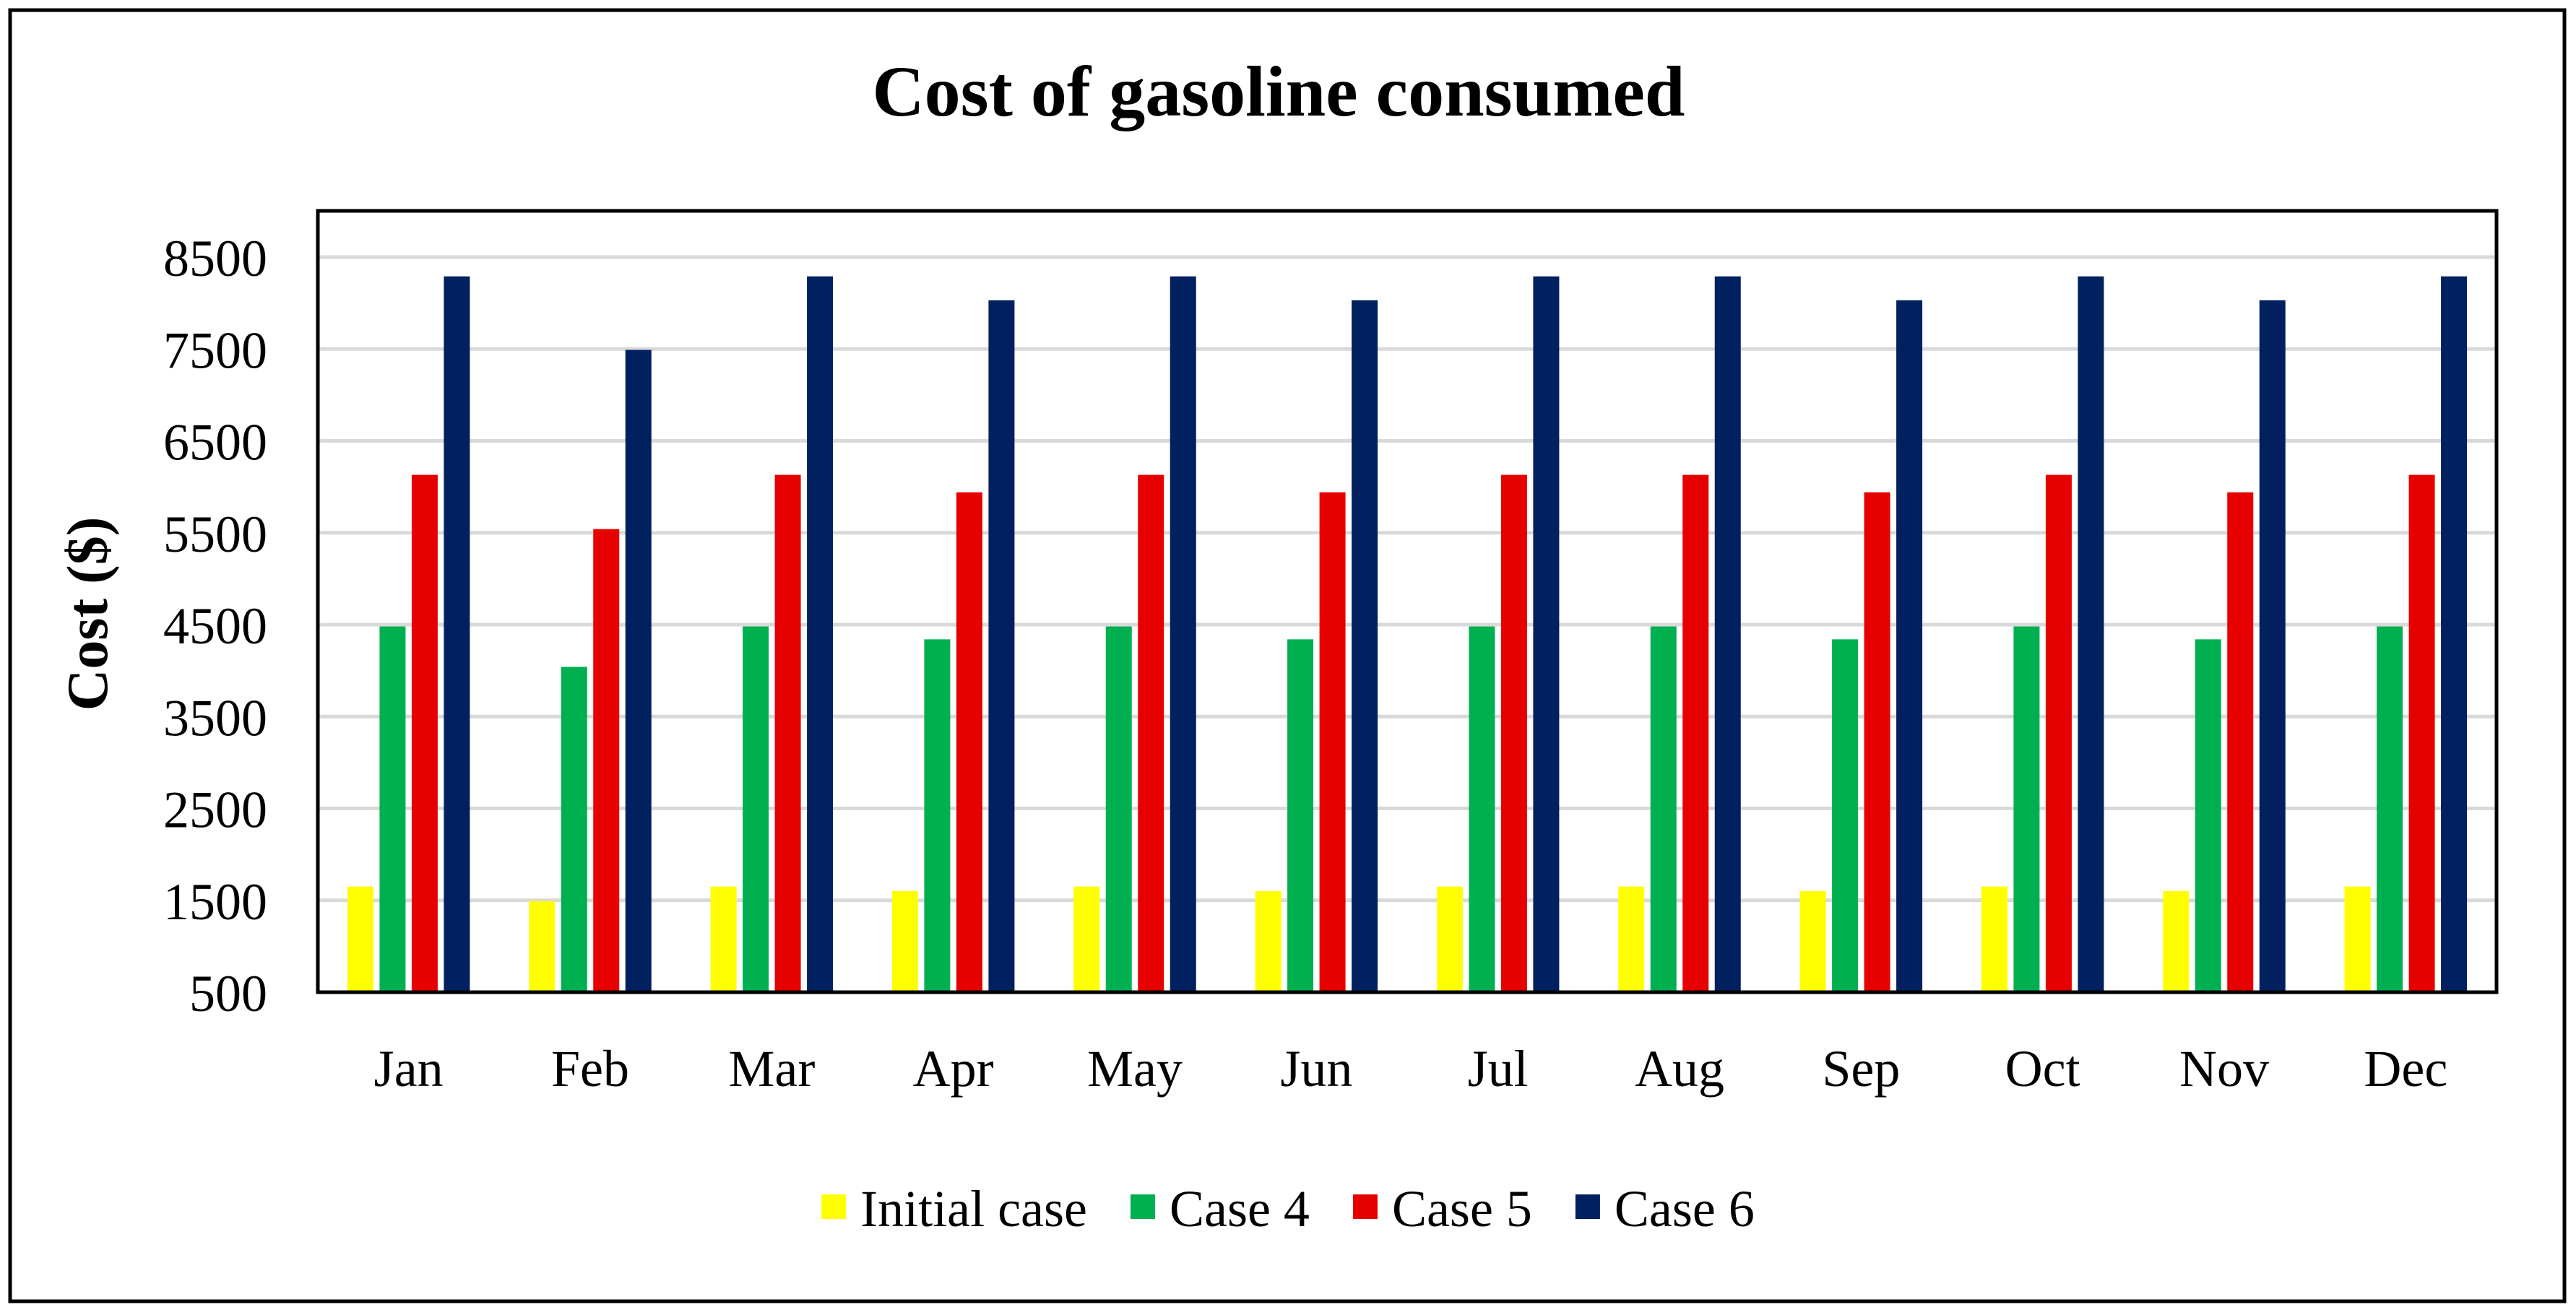 This screenshot has width=2576, height=1315. What do you see at coordinates (2027, 809) in the screenshot?
I see `bar-case-4-oct` at bounding box center [2027, 809].